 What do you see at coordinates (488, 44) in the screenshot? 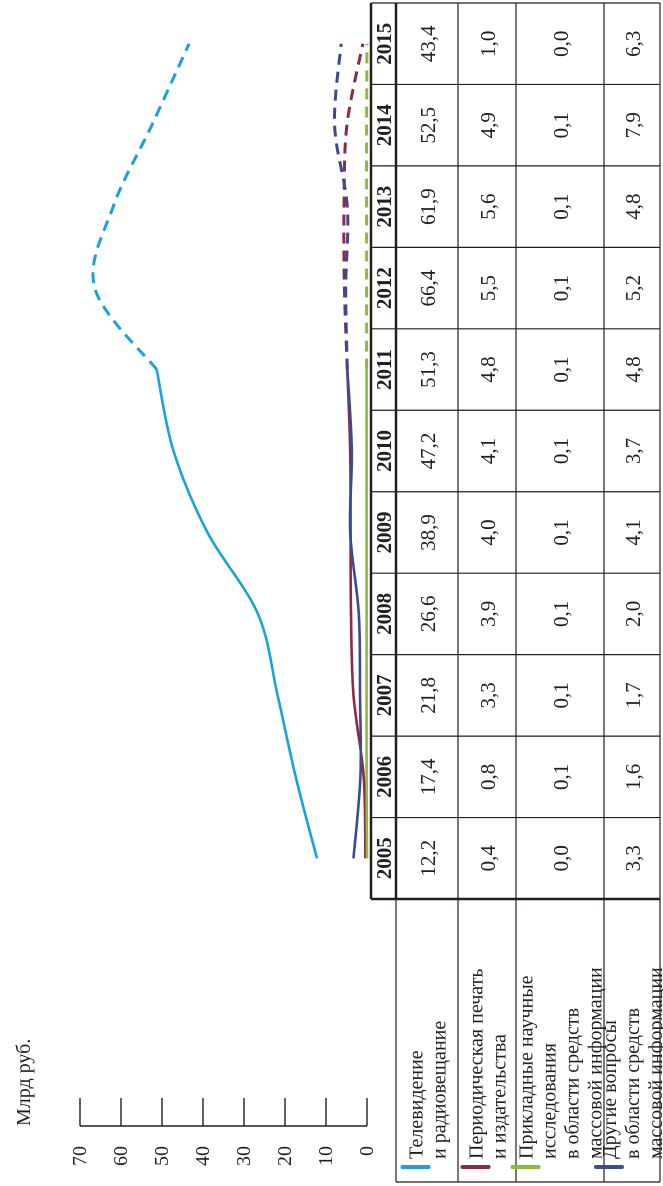
I see `value-cell: 1,0` at bounding box center [488, 44].